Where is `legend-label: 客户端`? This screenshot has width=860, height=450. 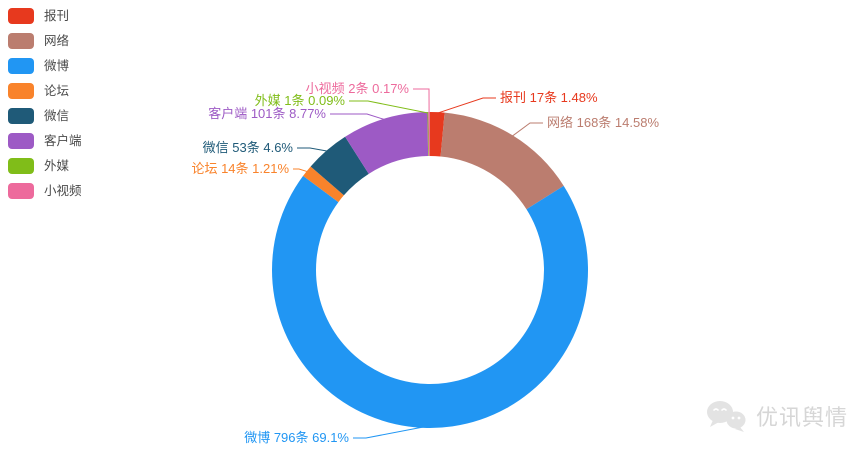 legend-label: 客户端 is located at coordinates (63, 141).